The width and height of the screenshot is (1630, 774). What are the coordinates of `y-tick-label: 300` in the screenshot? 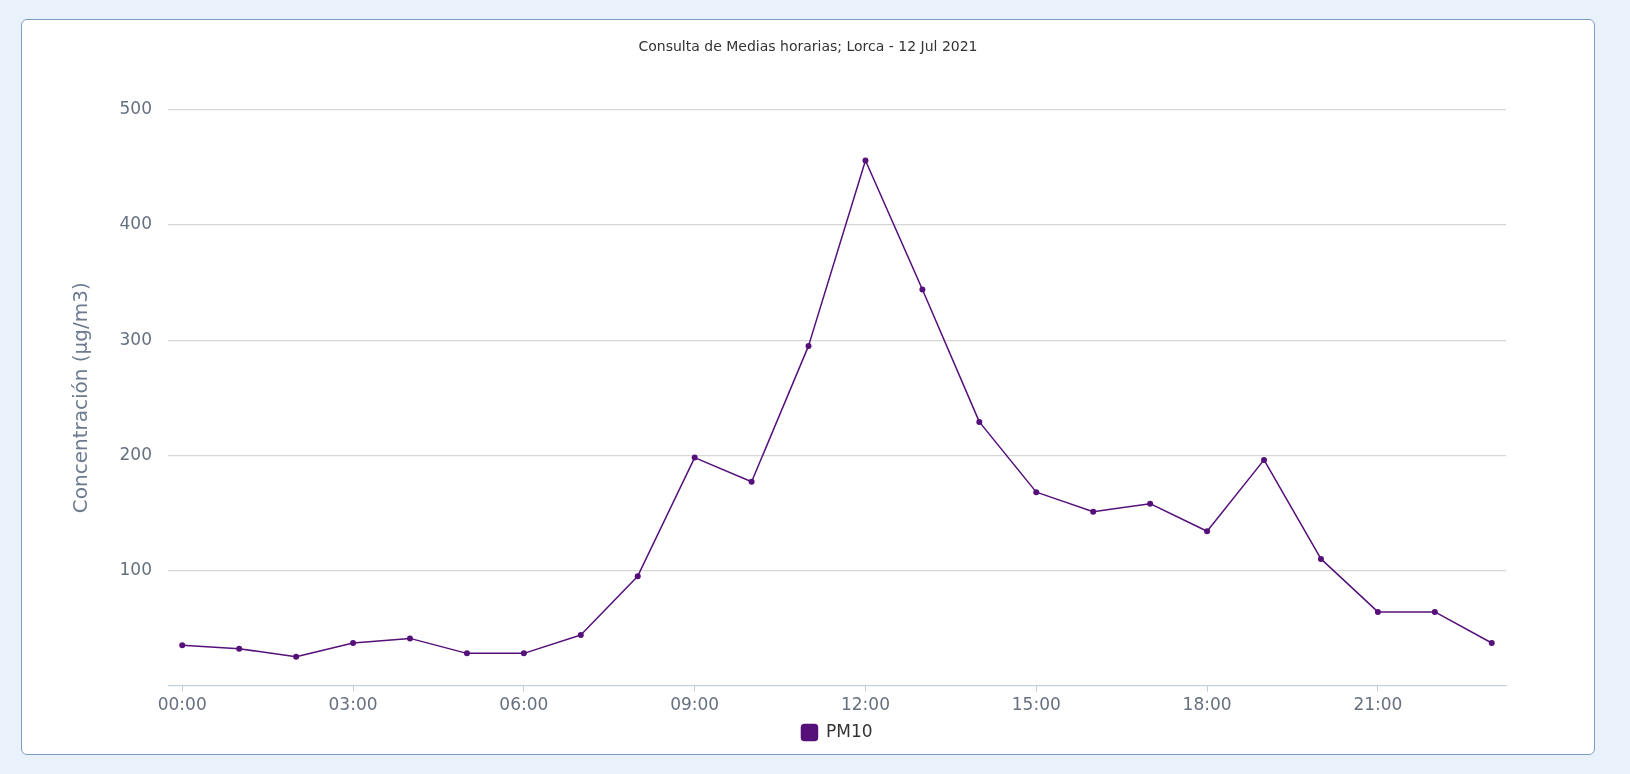 It's located at (135, 338).